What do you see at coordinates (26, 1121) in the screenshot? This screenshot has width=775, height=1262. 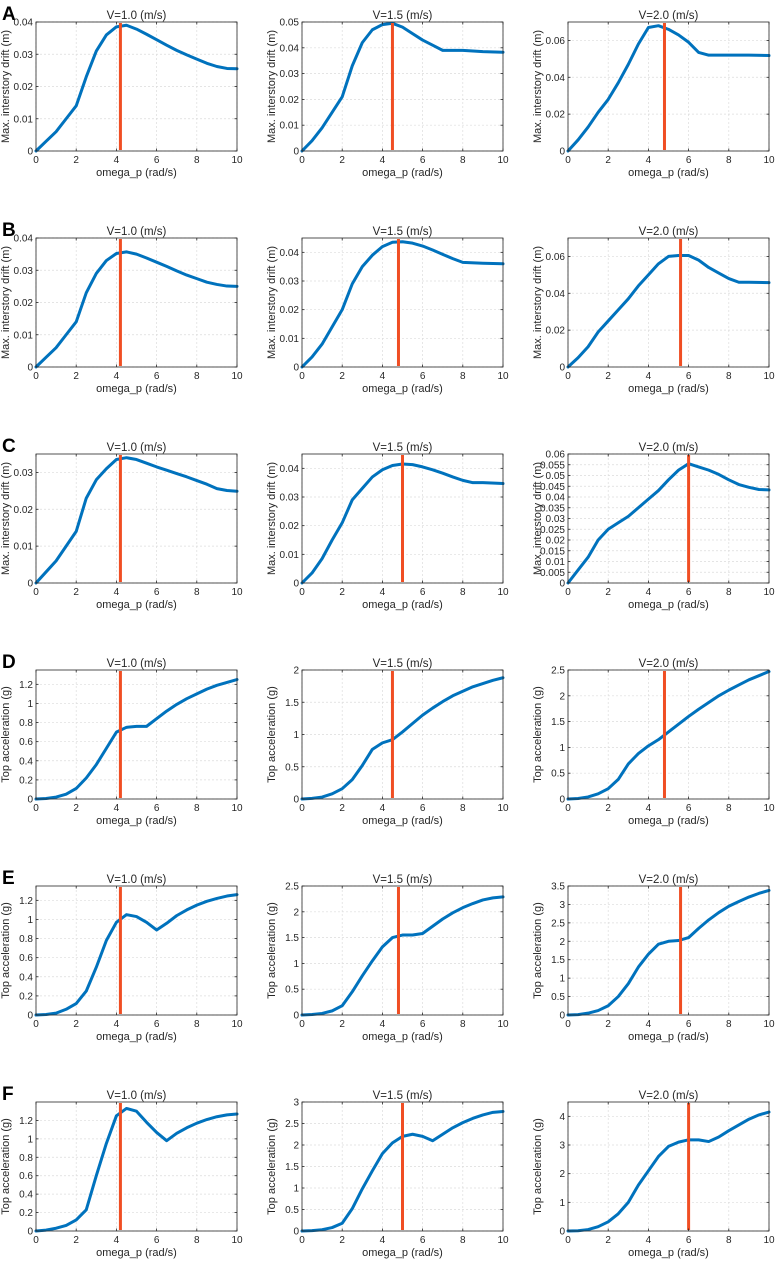 I see `y-tick-label: 1.2` at bounding box center [26, 1121].